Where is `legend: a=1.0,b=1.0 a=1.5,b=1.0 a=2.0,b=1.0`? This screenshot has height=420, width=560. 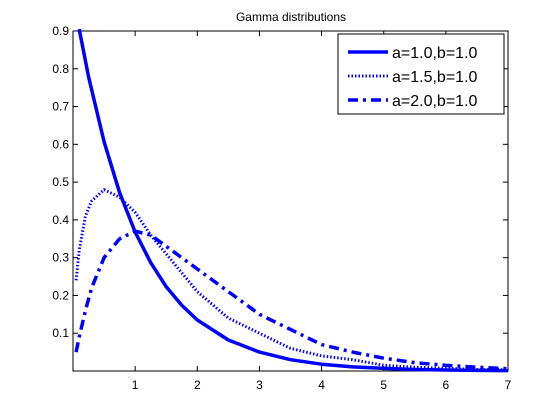
legend: a=1.0,b=1.0 a=1.5,b=1.0 a=2.0,b=1.0 is located at coordinates (421, 74).